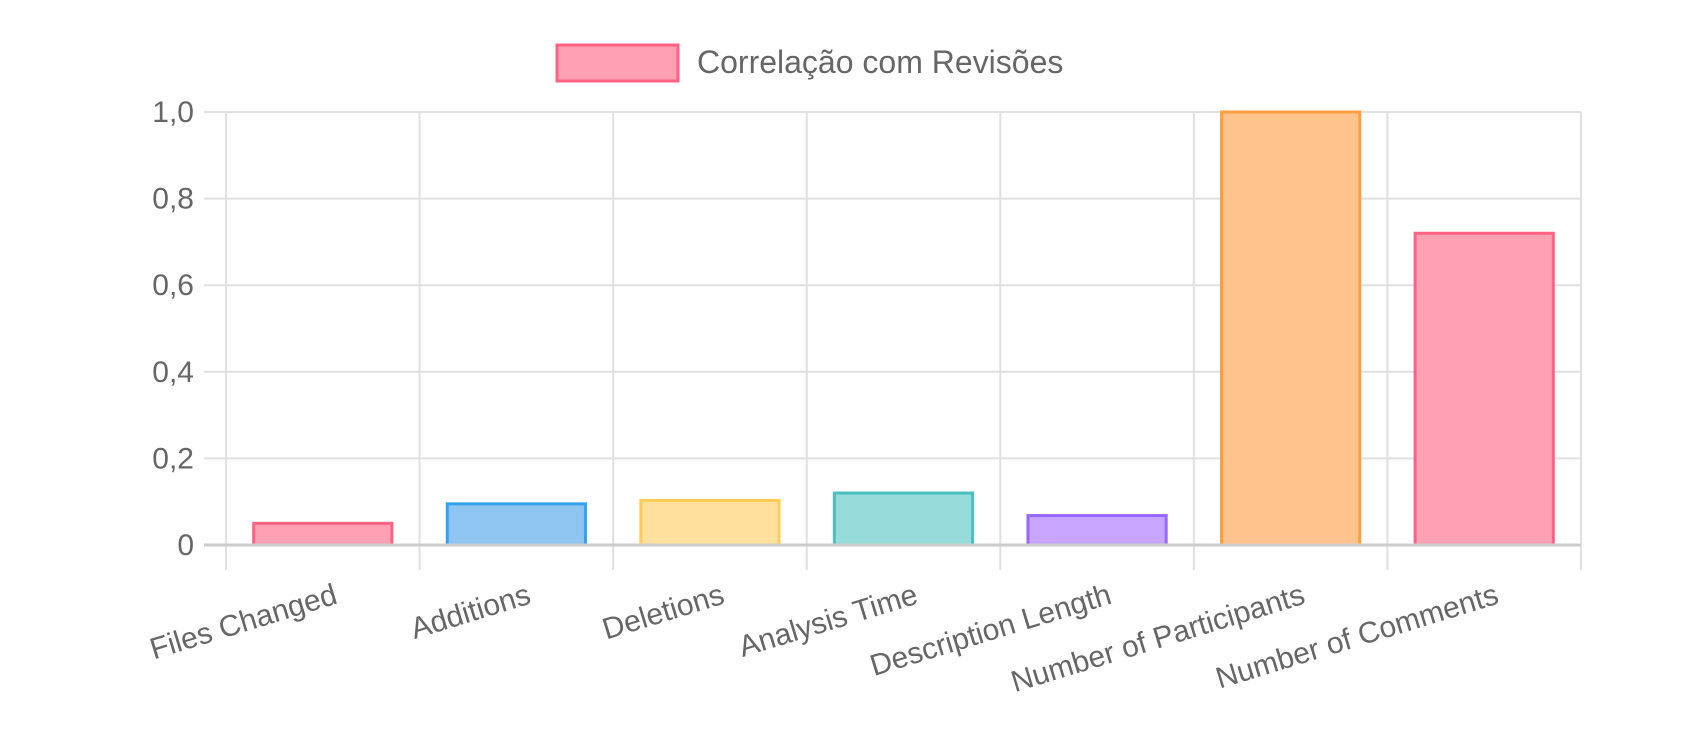  I want to click on legend: Correlação com Revisões, so click(809, 63).